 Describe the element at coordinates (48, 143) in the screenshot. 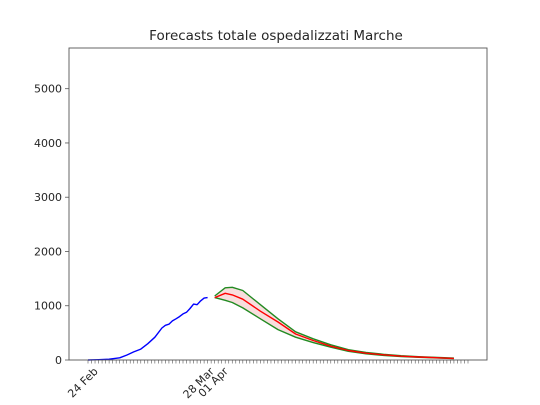

I see `y-tick-label: 4000` at that location.